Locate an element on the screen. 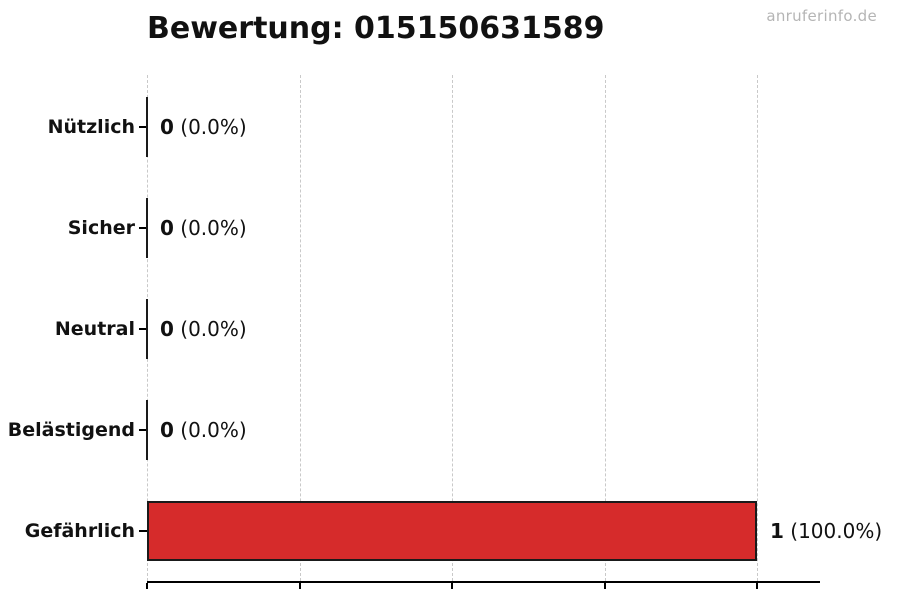  value-label: 1 (100.0%) is located at coordinates (826, 531).